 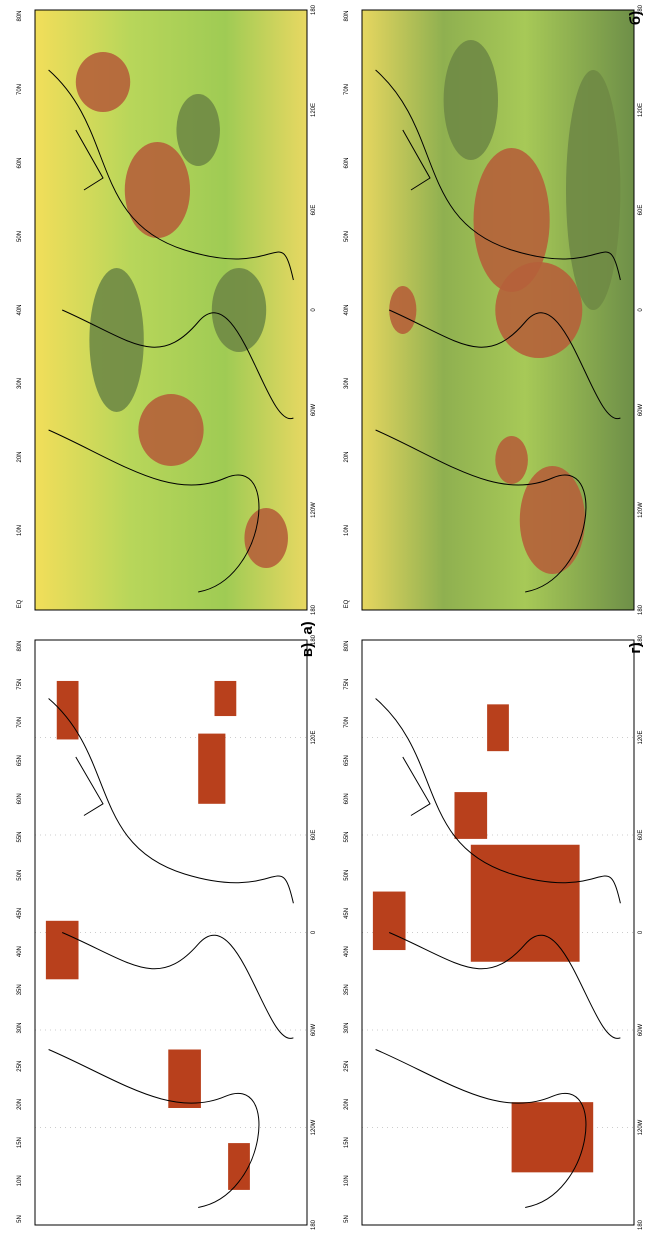 I want to click on latitude-label: 15N, so click(x=347, y=1142).